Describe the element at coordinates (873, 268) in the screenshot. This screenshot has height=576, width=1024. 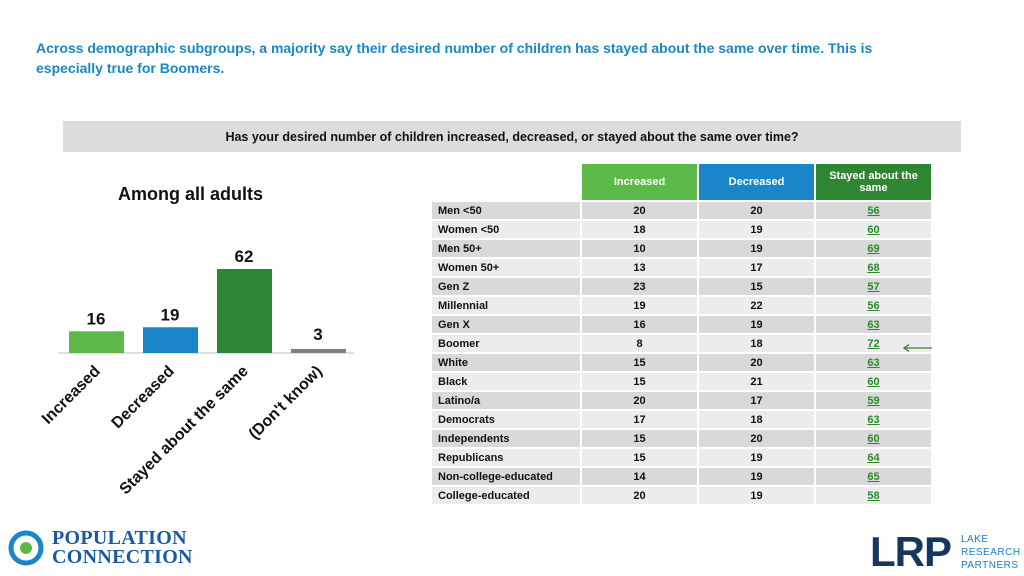
I see `cell-stayed: 68` at that location.